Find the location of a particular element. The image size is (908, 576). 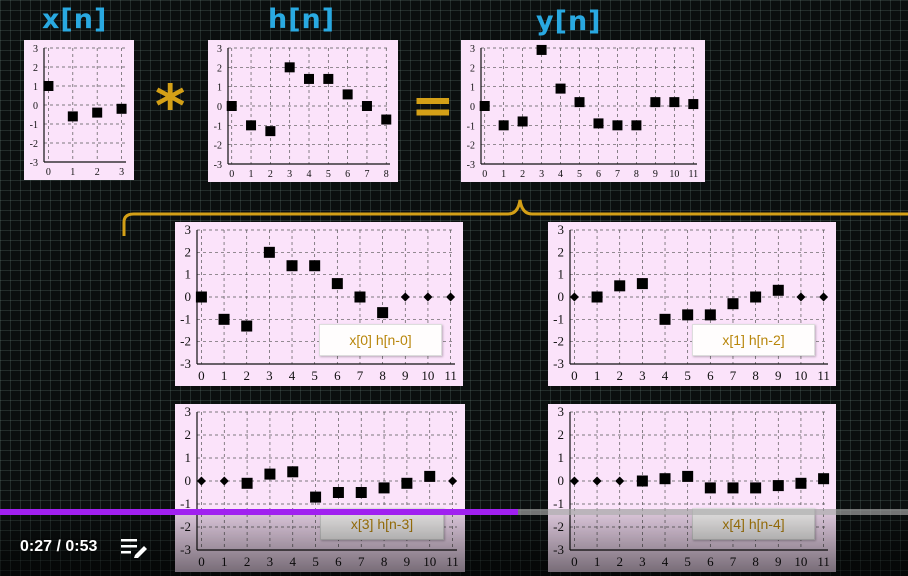

playlist-edit-icon is located at coordinates (134, 549).